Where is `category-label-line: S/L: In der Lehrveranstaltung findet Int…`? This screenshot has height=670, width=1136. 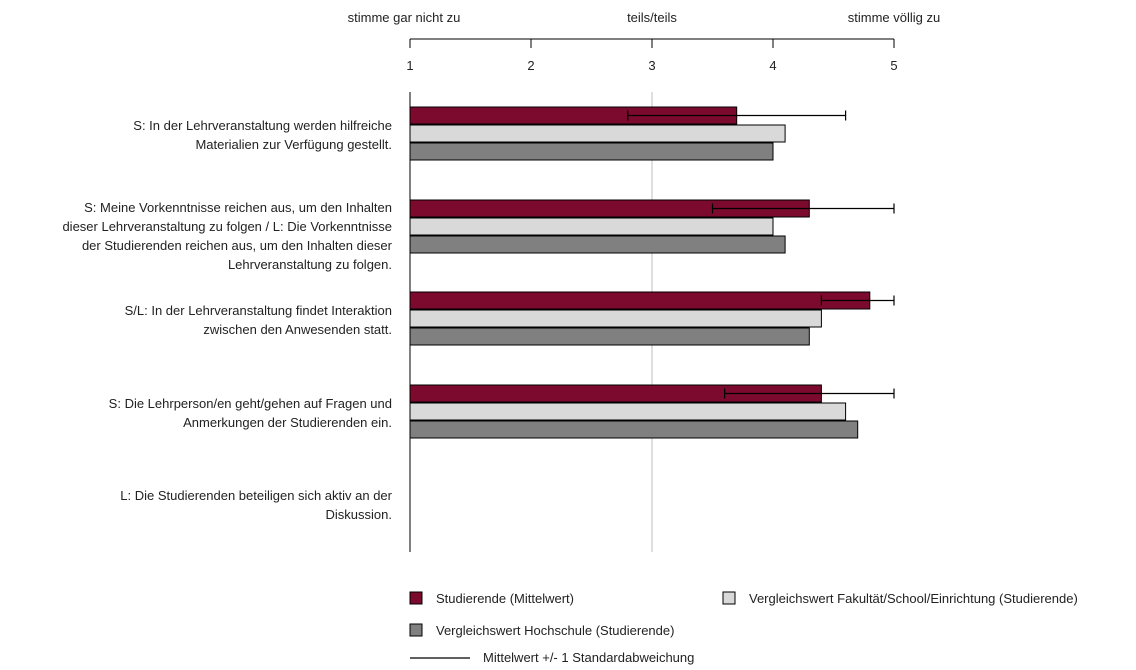 category-label-line: S/L: In der Lehrveranstaltung findet Int… is located at coordinates (258, 310).